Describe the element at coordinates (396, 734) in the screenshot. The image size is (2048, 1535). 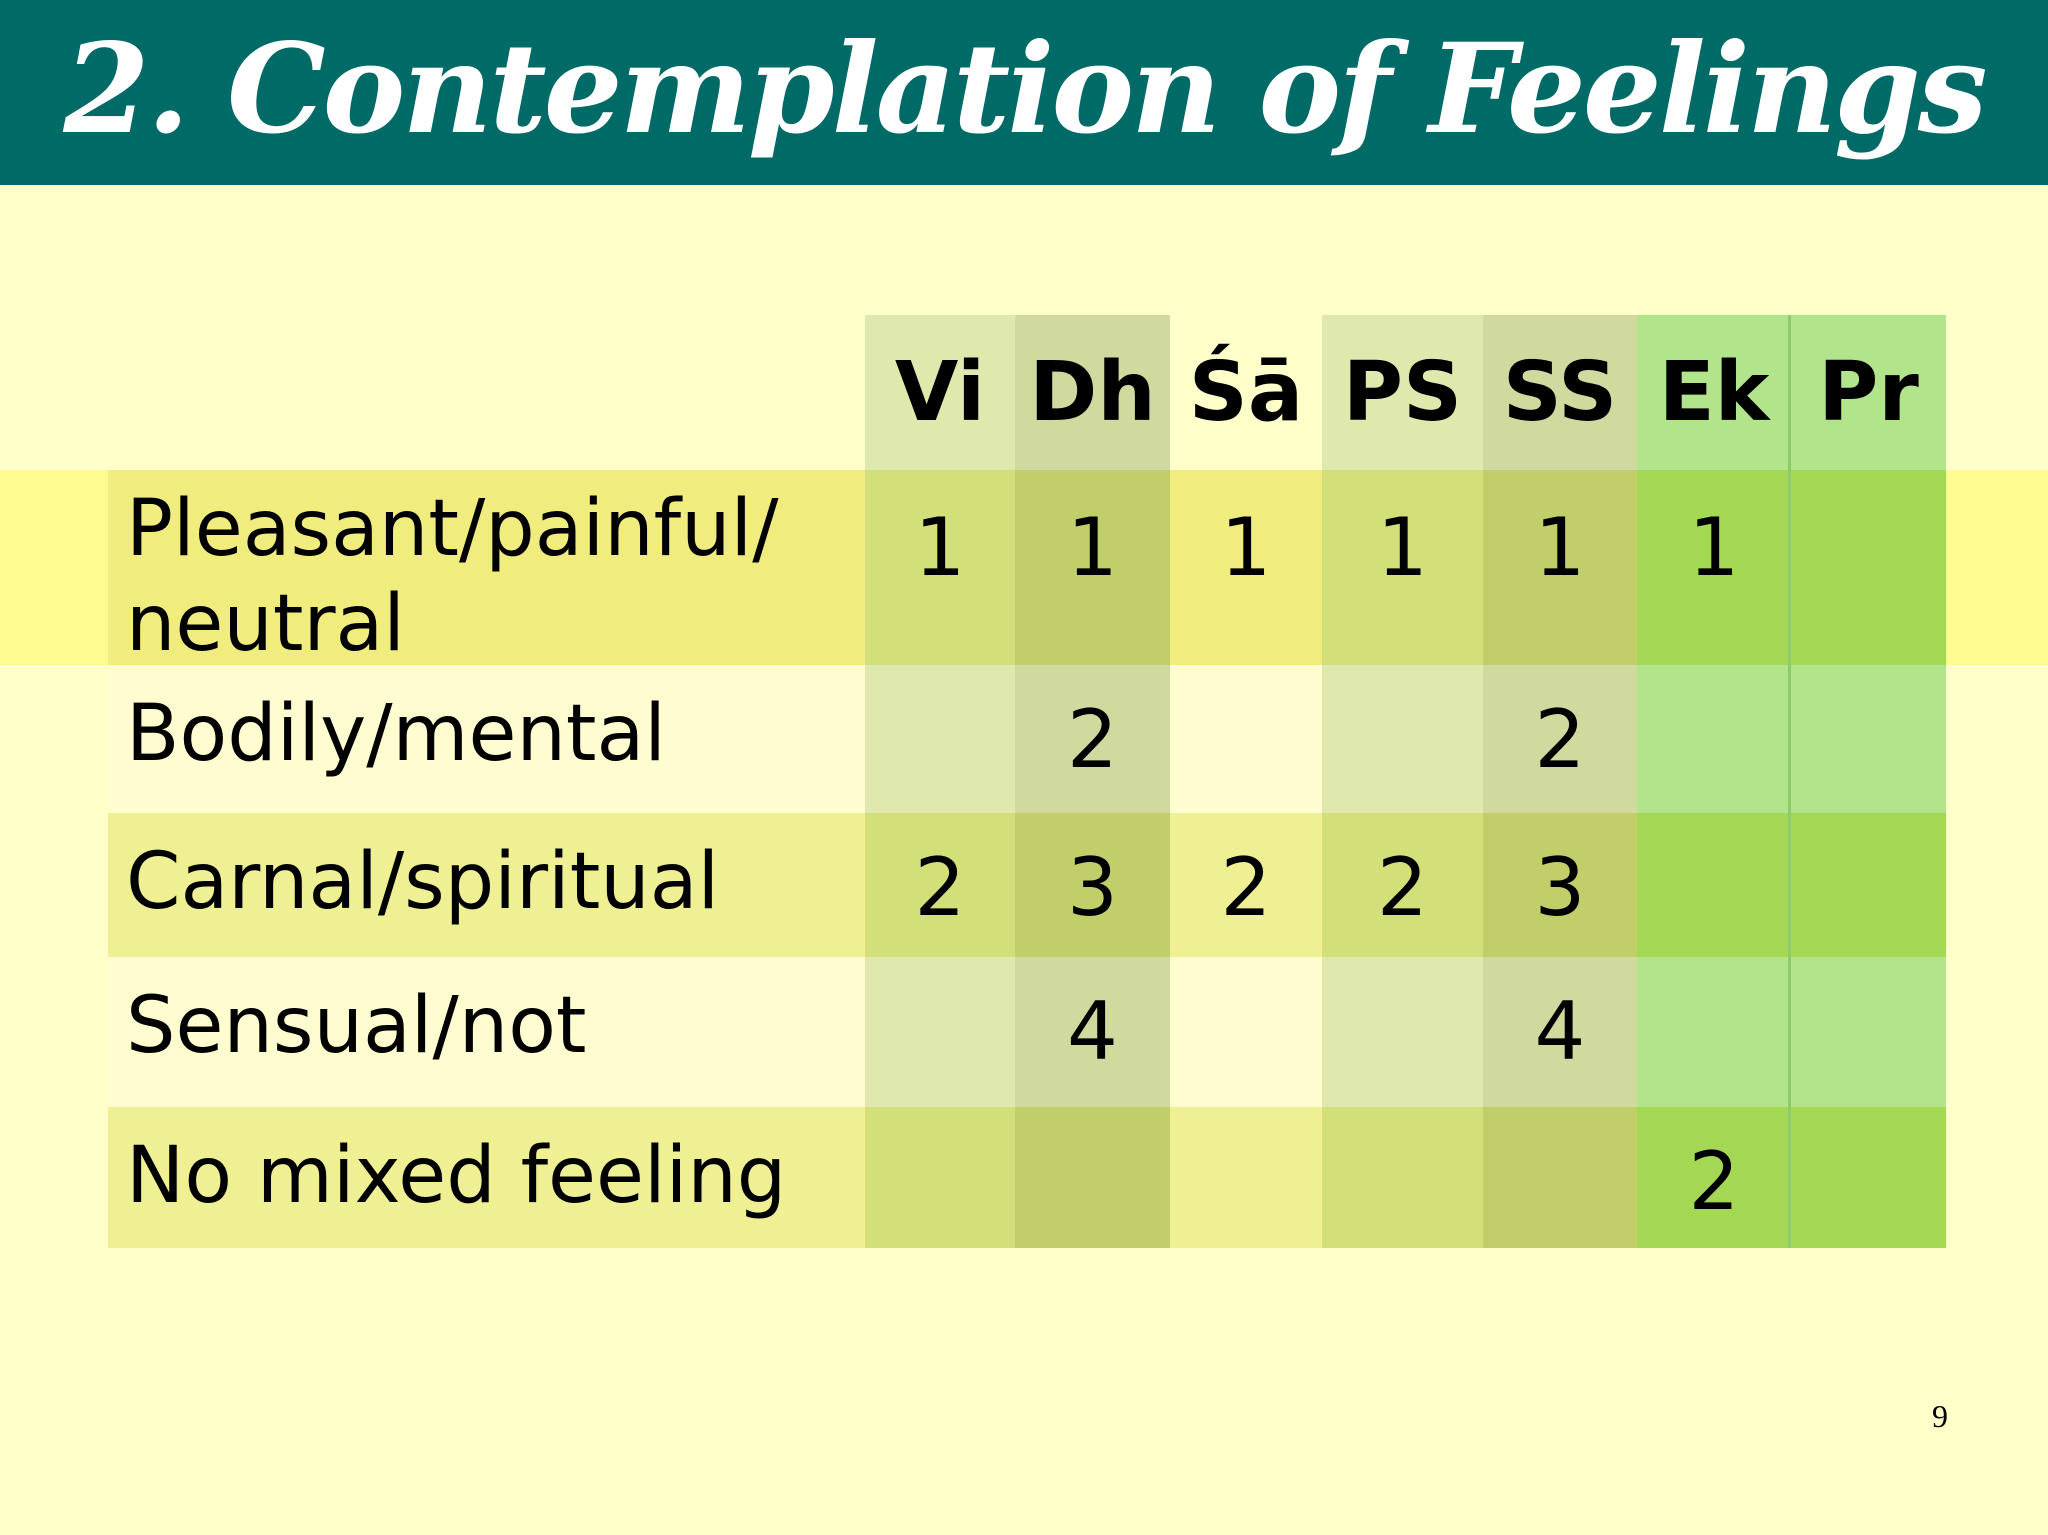
I see `row-label: Bodily/mental` at that location.